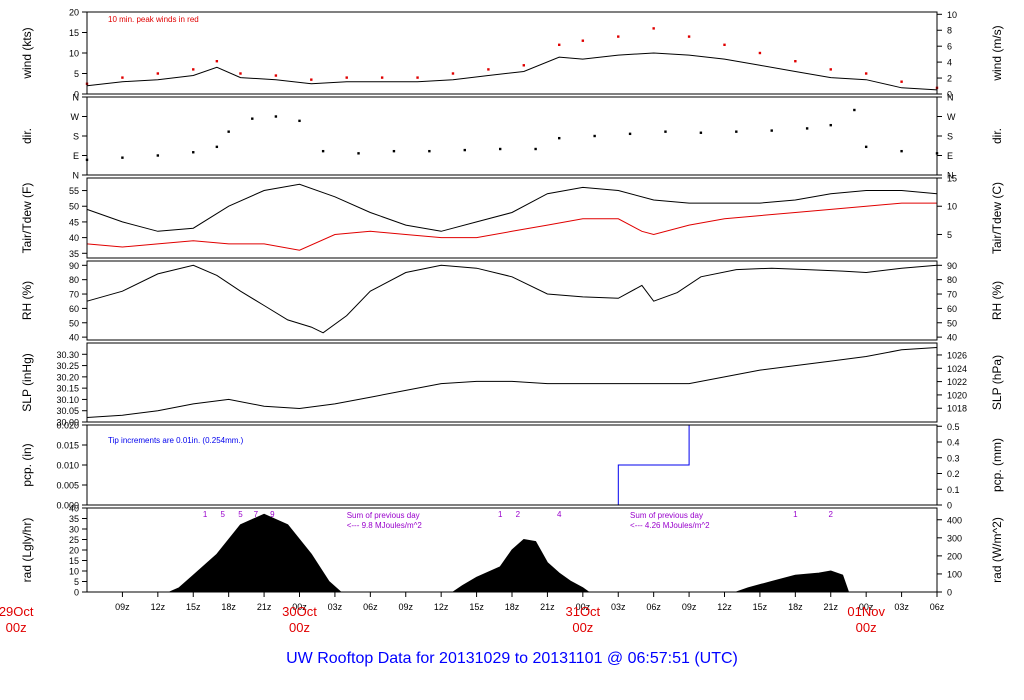 Image resolution: width=1024 pixels, height=700 pixels. I want to click on rh-ylabel-left: RH (%), so click(27, 300).